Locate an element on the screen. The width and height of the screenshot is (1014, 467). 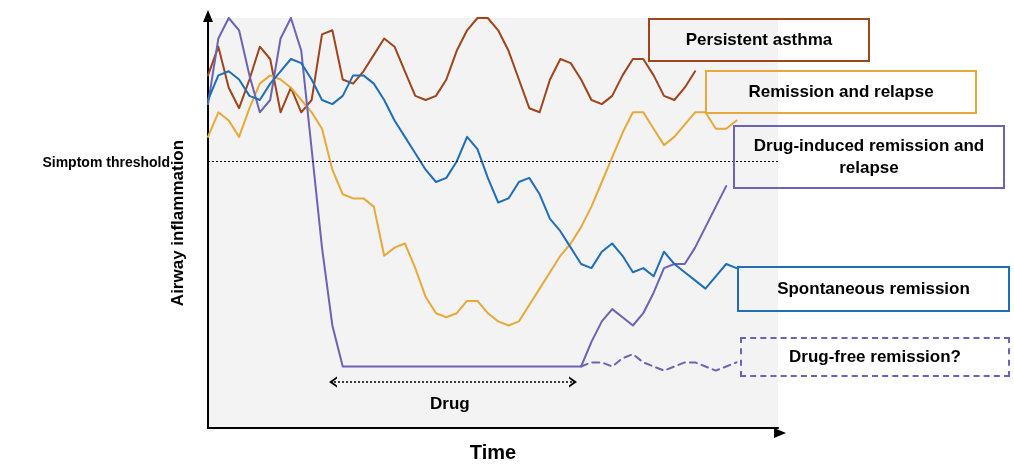
x-axis-title: Time is located at coordinates (493, 452).